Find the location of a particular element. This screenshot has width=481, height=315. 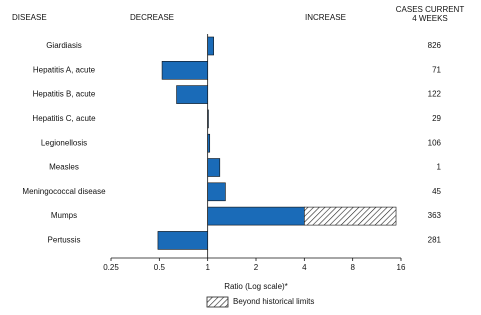

cases-value: 45 is located at coordinates (436, 191).